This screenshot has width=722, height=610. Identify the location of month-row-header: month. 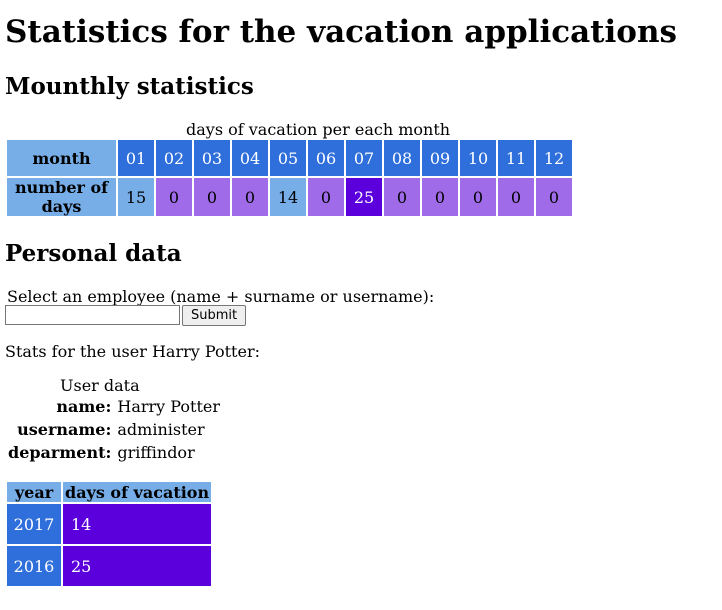
(61, 158).